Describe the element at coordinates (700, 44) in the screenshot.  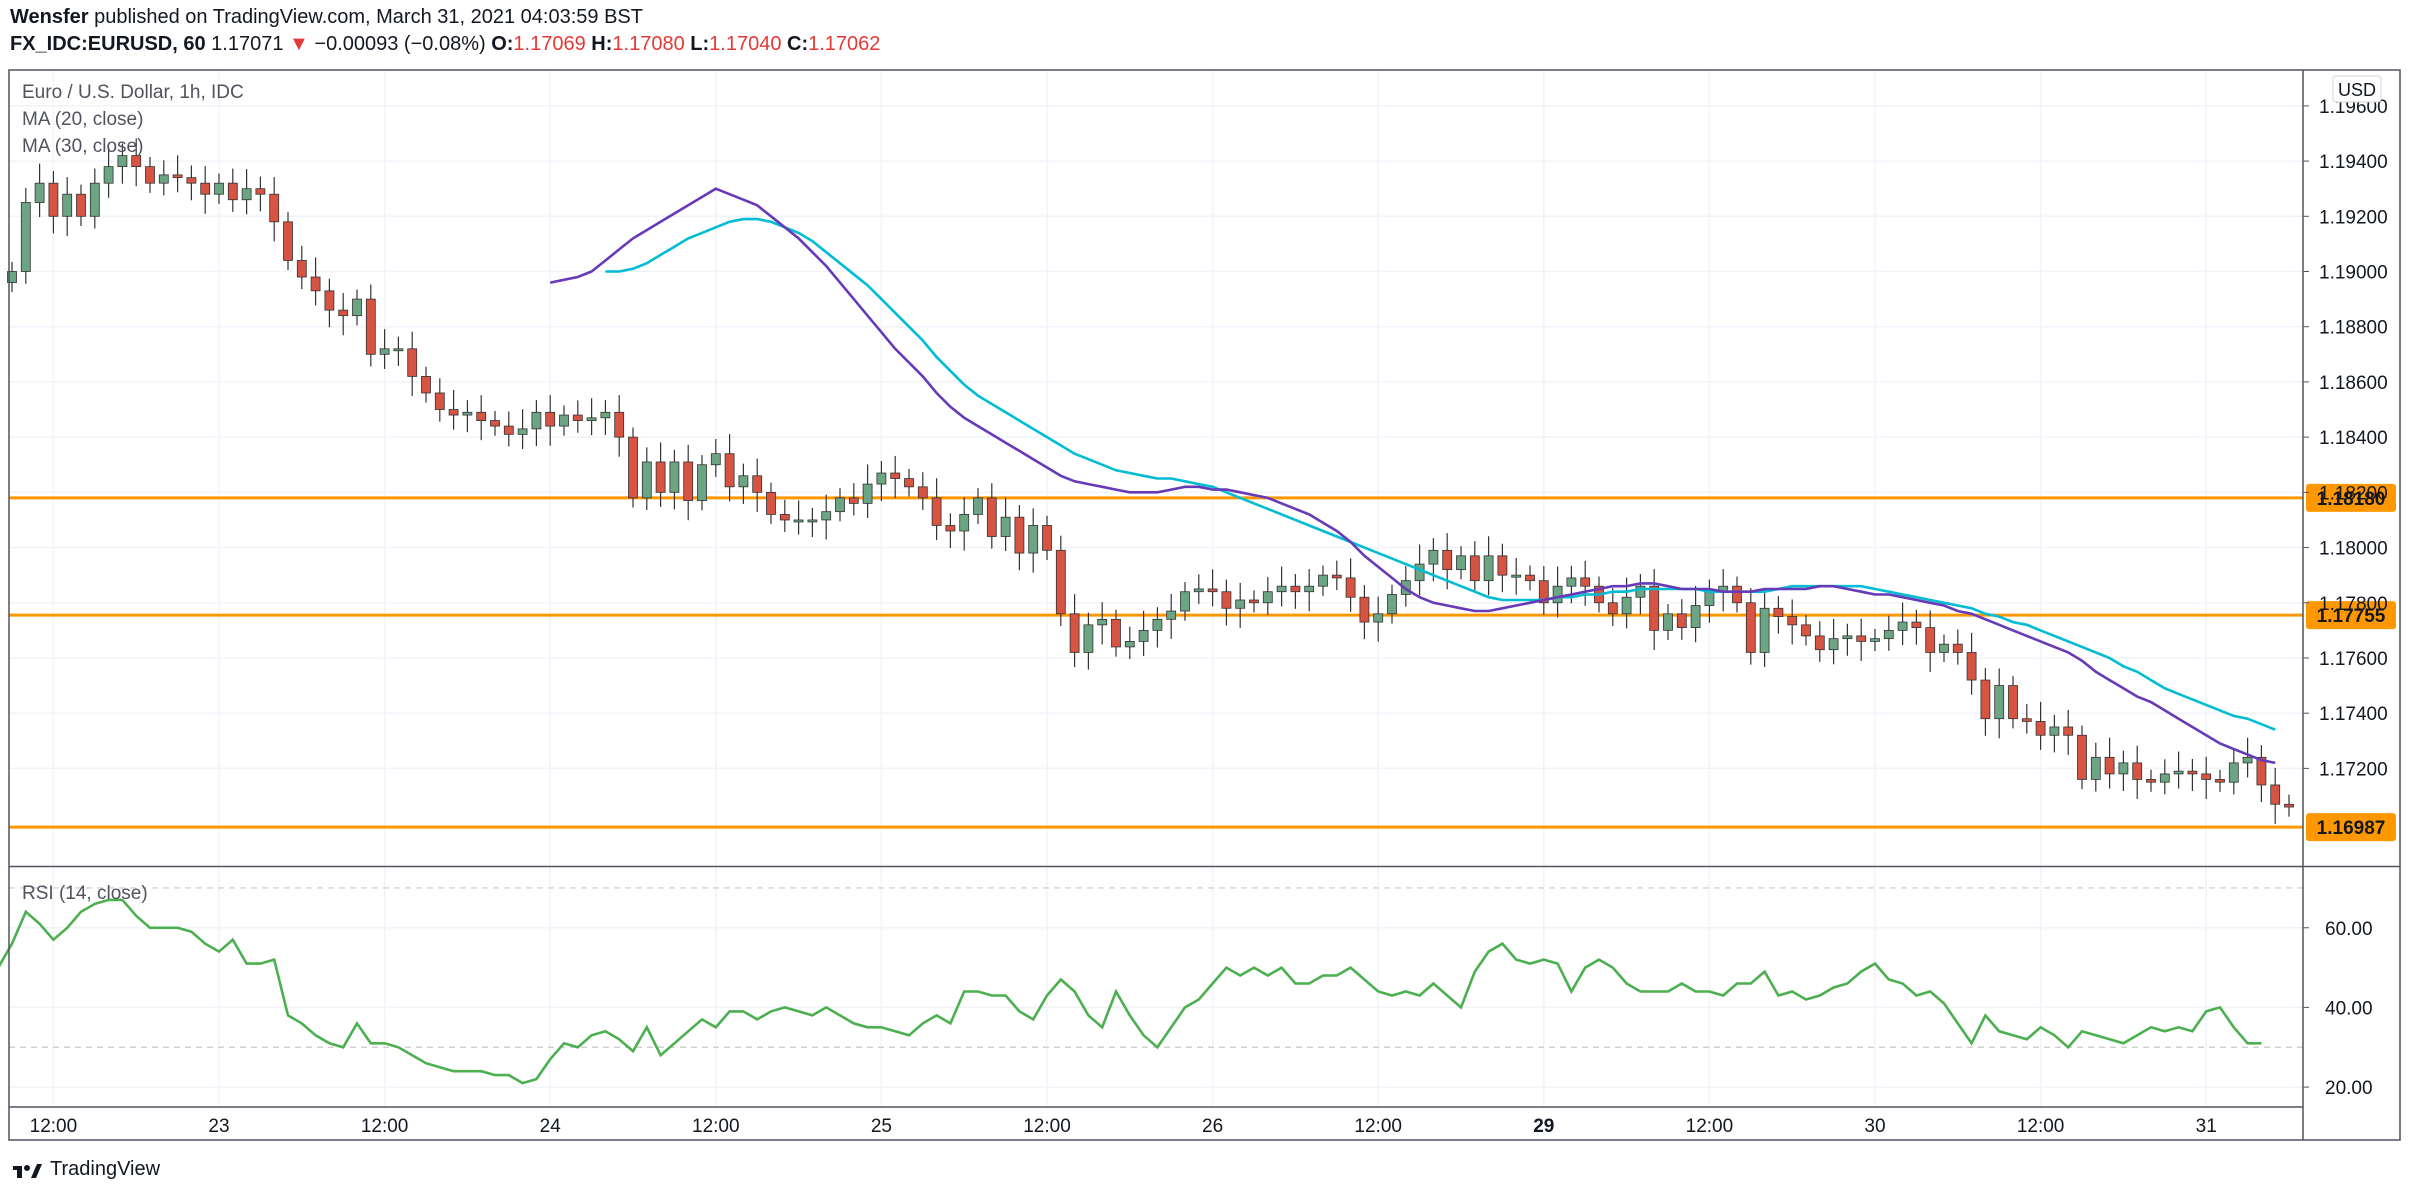
I see `low-label: L:` at that location.